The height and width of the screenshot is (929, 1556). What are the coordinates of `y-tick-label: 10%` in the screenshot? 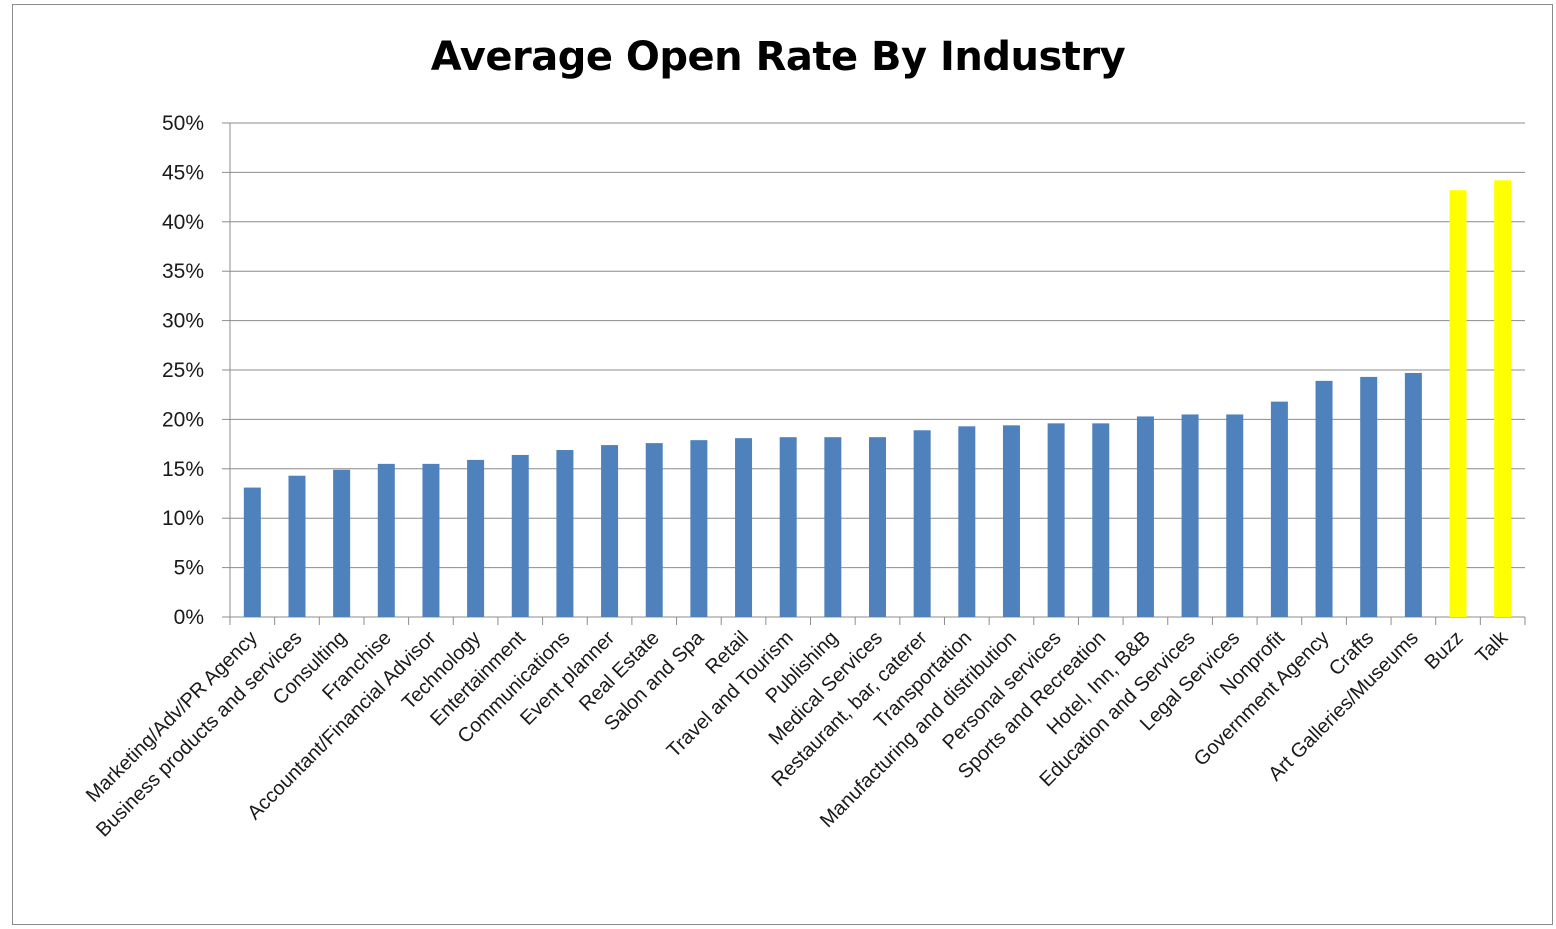 It's located at (183, 518).